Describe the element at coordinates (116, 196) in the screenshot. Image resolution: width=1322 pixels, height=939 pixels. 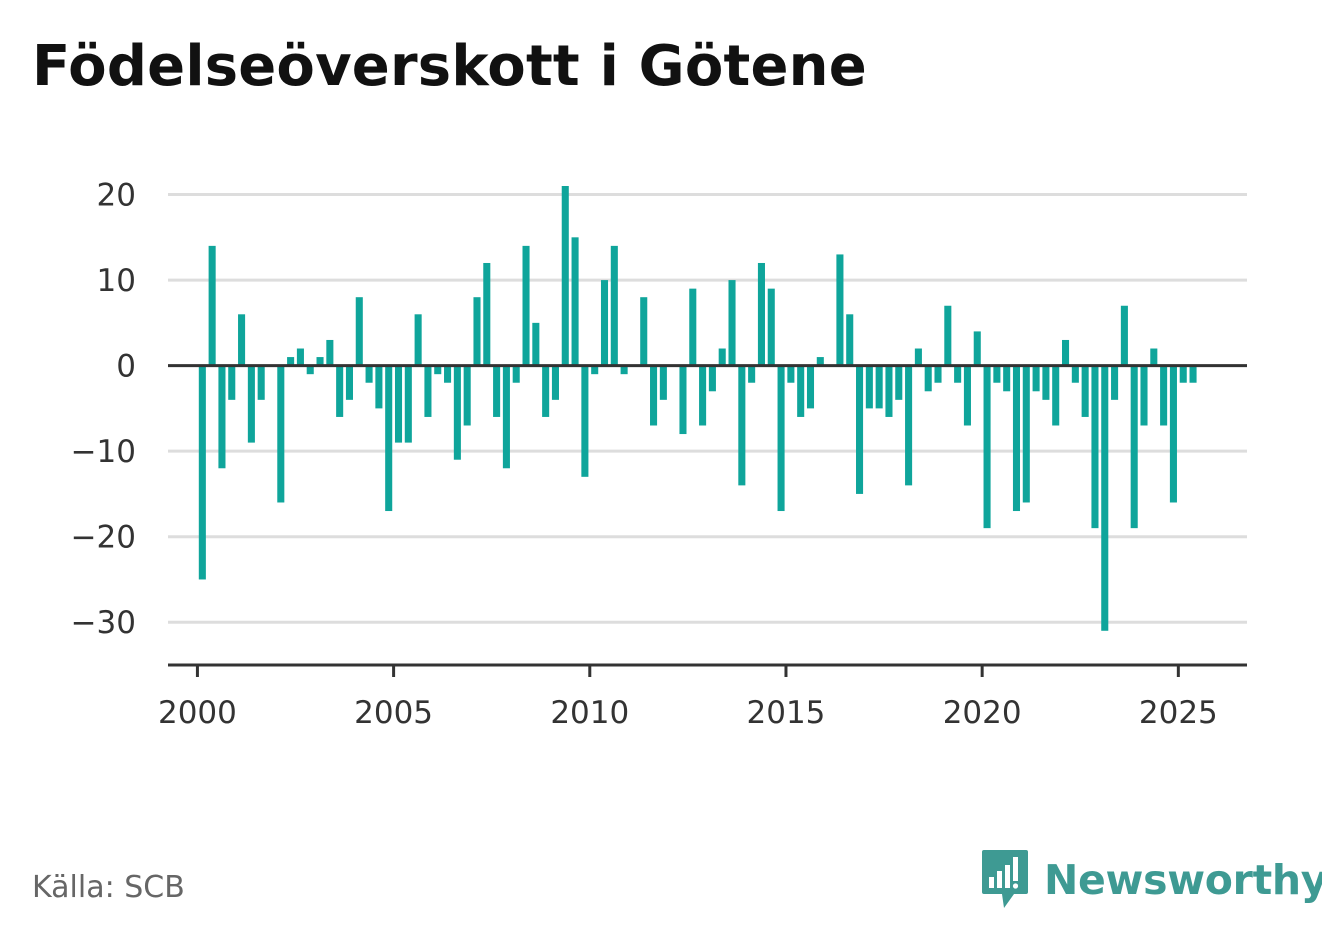
I see `y-tick-label: 20` at that location.